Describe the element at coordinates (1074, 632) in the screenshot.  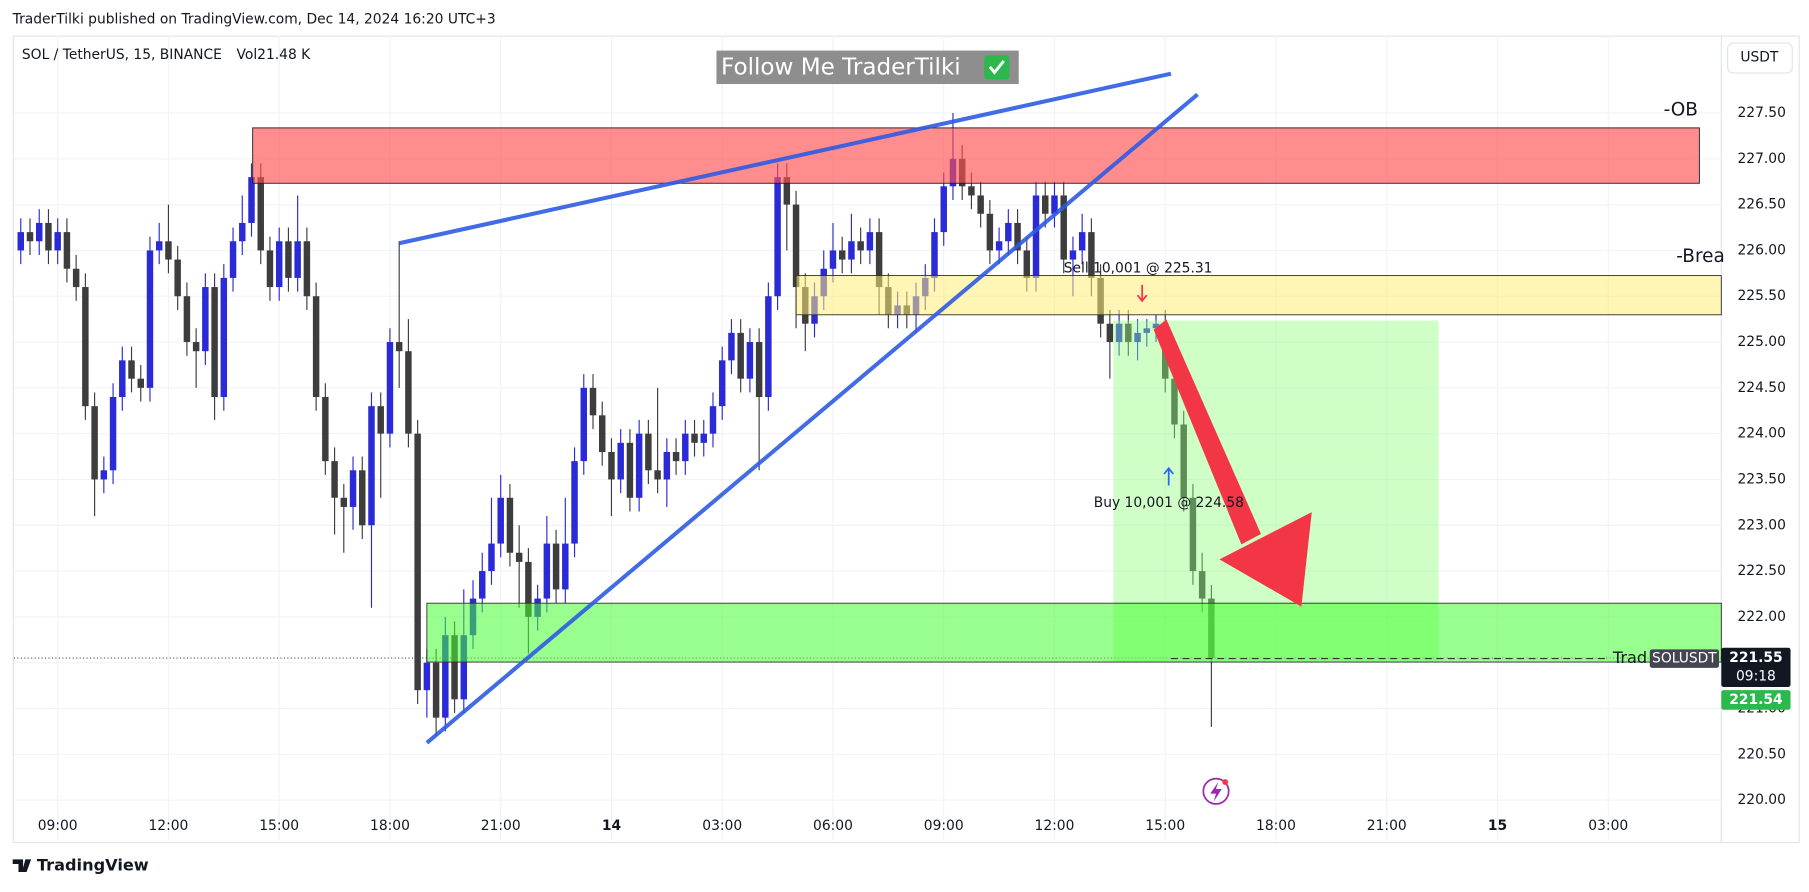
I see `demand-zone` at that location.